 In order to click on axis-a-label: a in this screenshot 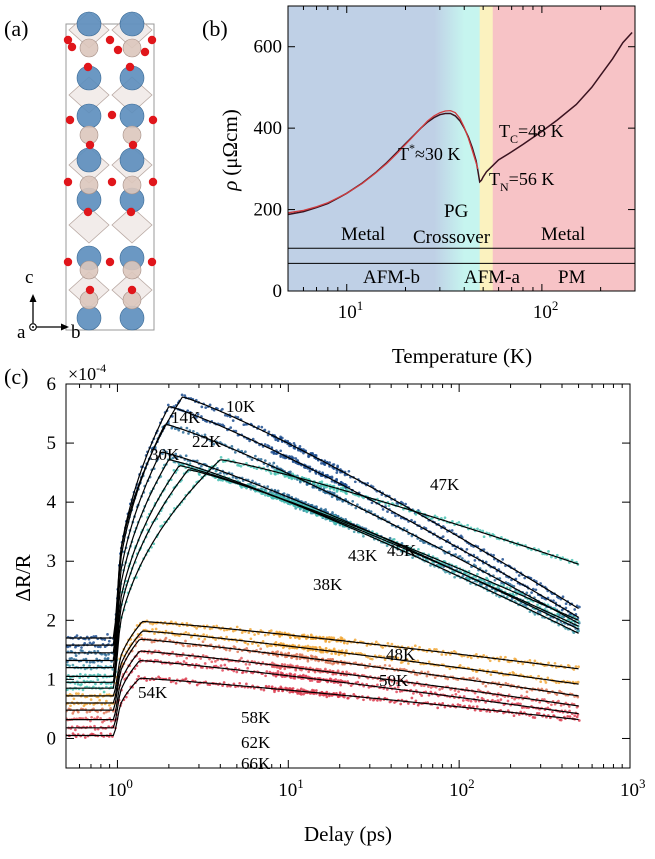, I will do `click(21, 332)`.